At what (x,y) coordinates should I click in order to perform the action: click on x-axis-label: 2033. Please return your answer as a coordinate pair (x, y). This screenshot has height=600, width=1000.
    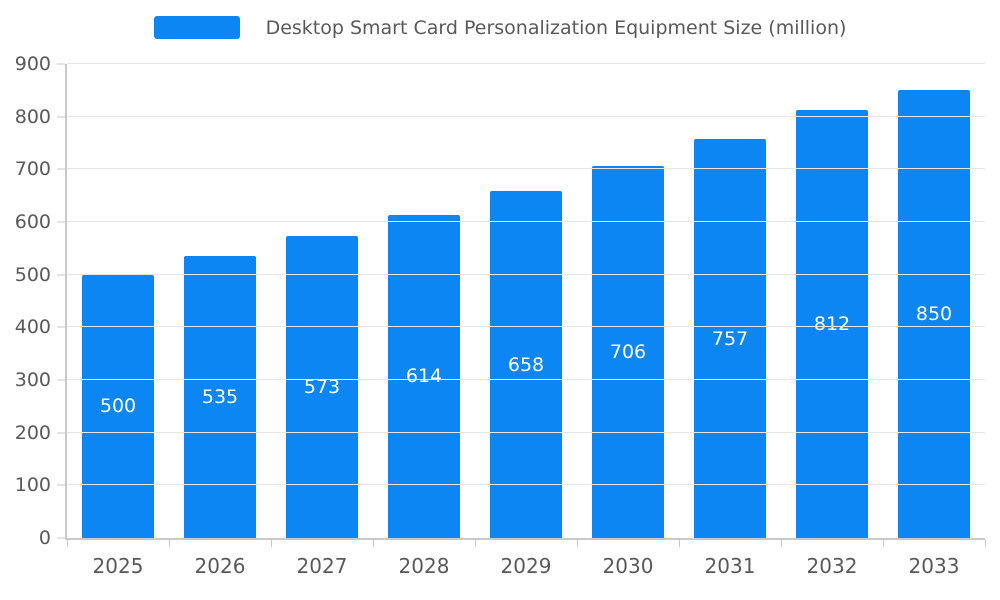
    Looking at the image, I should click on (934, 566).